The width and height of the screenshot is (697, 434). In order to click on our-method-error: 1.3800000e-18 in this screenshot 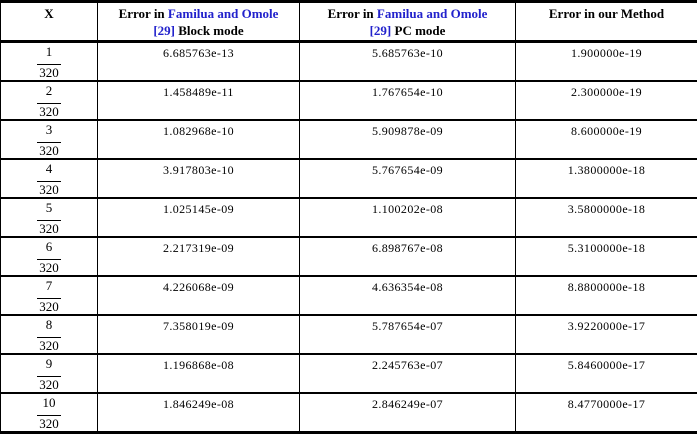, I will do `click(606, 178)`.